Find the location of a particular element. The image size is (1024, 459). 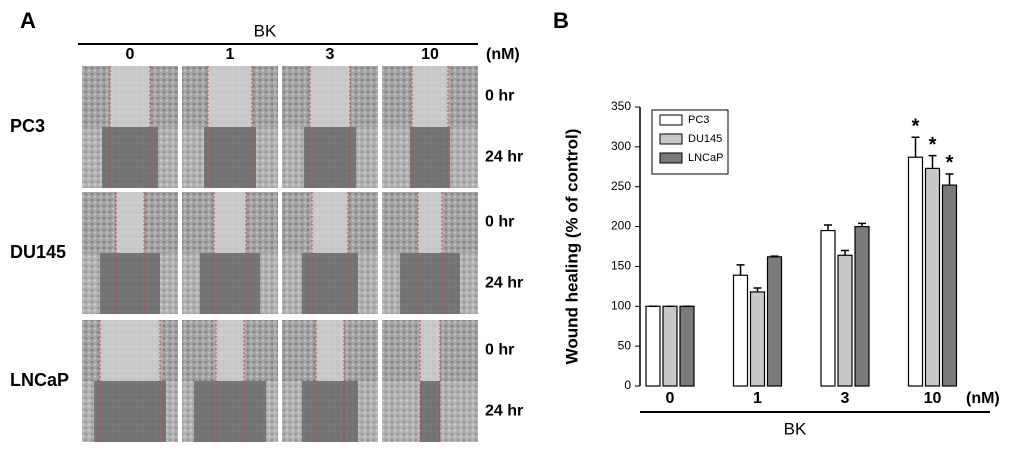

dose-label: 10 is located at coordinates (430, 54).